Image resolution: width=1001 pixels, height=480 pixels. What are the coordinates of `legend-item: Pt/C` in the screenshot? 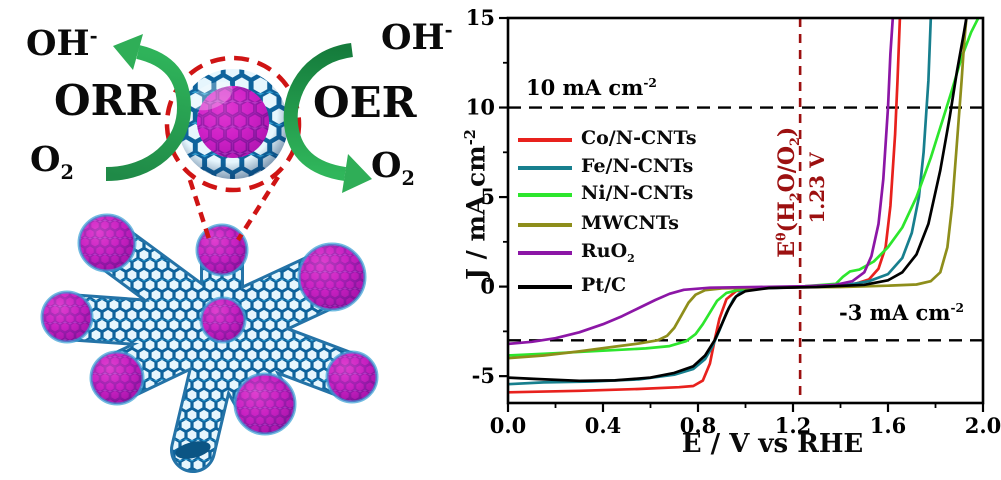 It's located at (572, 287).